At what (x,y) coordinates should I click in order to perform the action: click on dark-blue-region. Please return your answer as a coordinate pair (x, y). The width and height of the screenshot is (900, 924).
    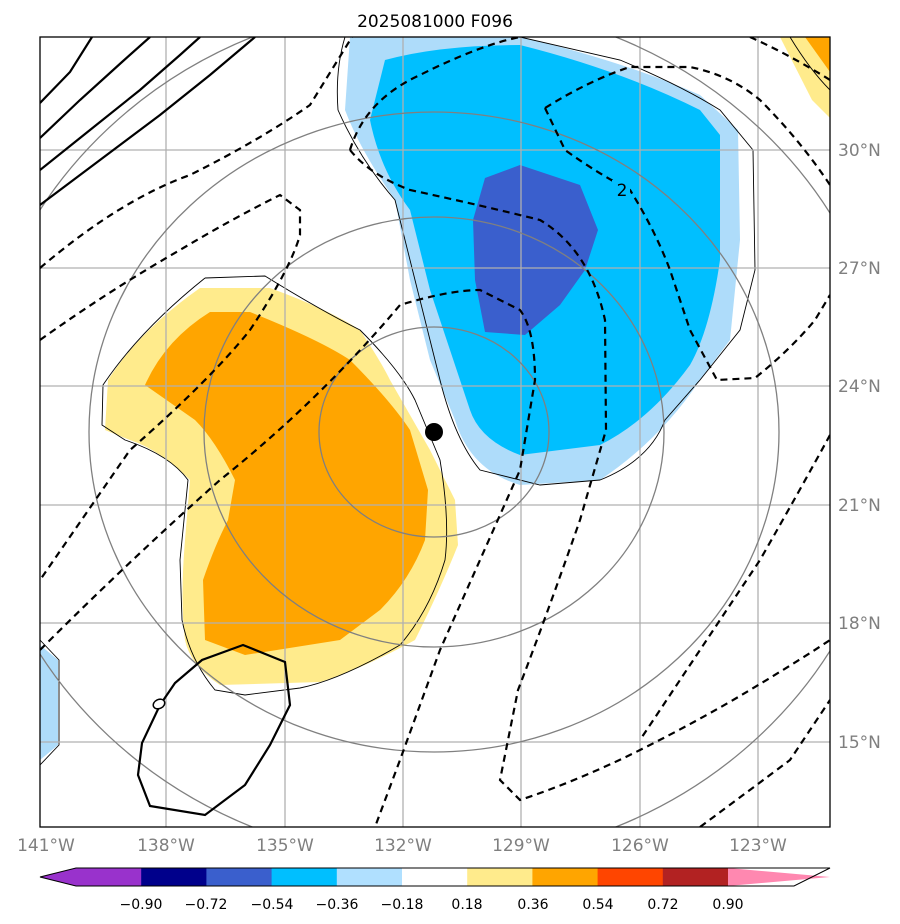
    Looking at the image, I should click on (535, 250).